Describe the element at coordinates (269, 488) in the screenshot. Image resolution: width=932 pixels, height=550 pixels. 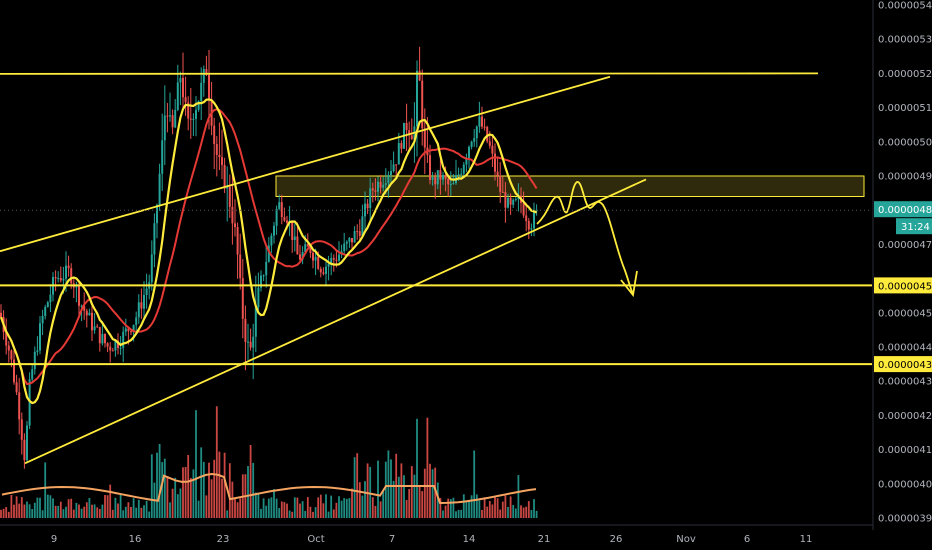
I see `volume-moving-average` at that location.